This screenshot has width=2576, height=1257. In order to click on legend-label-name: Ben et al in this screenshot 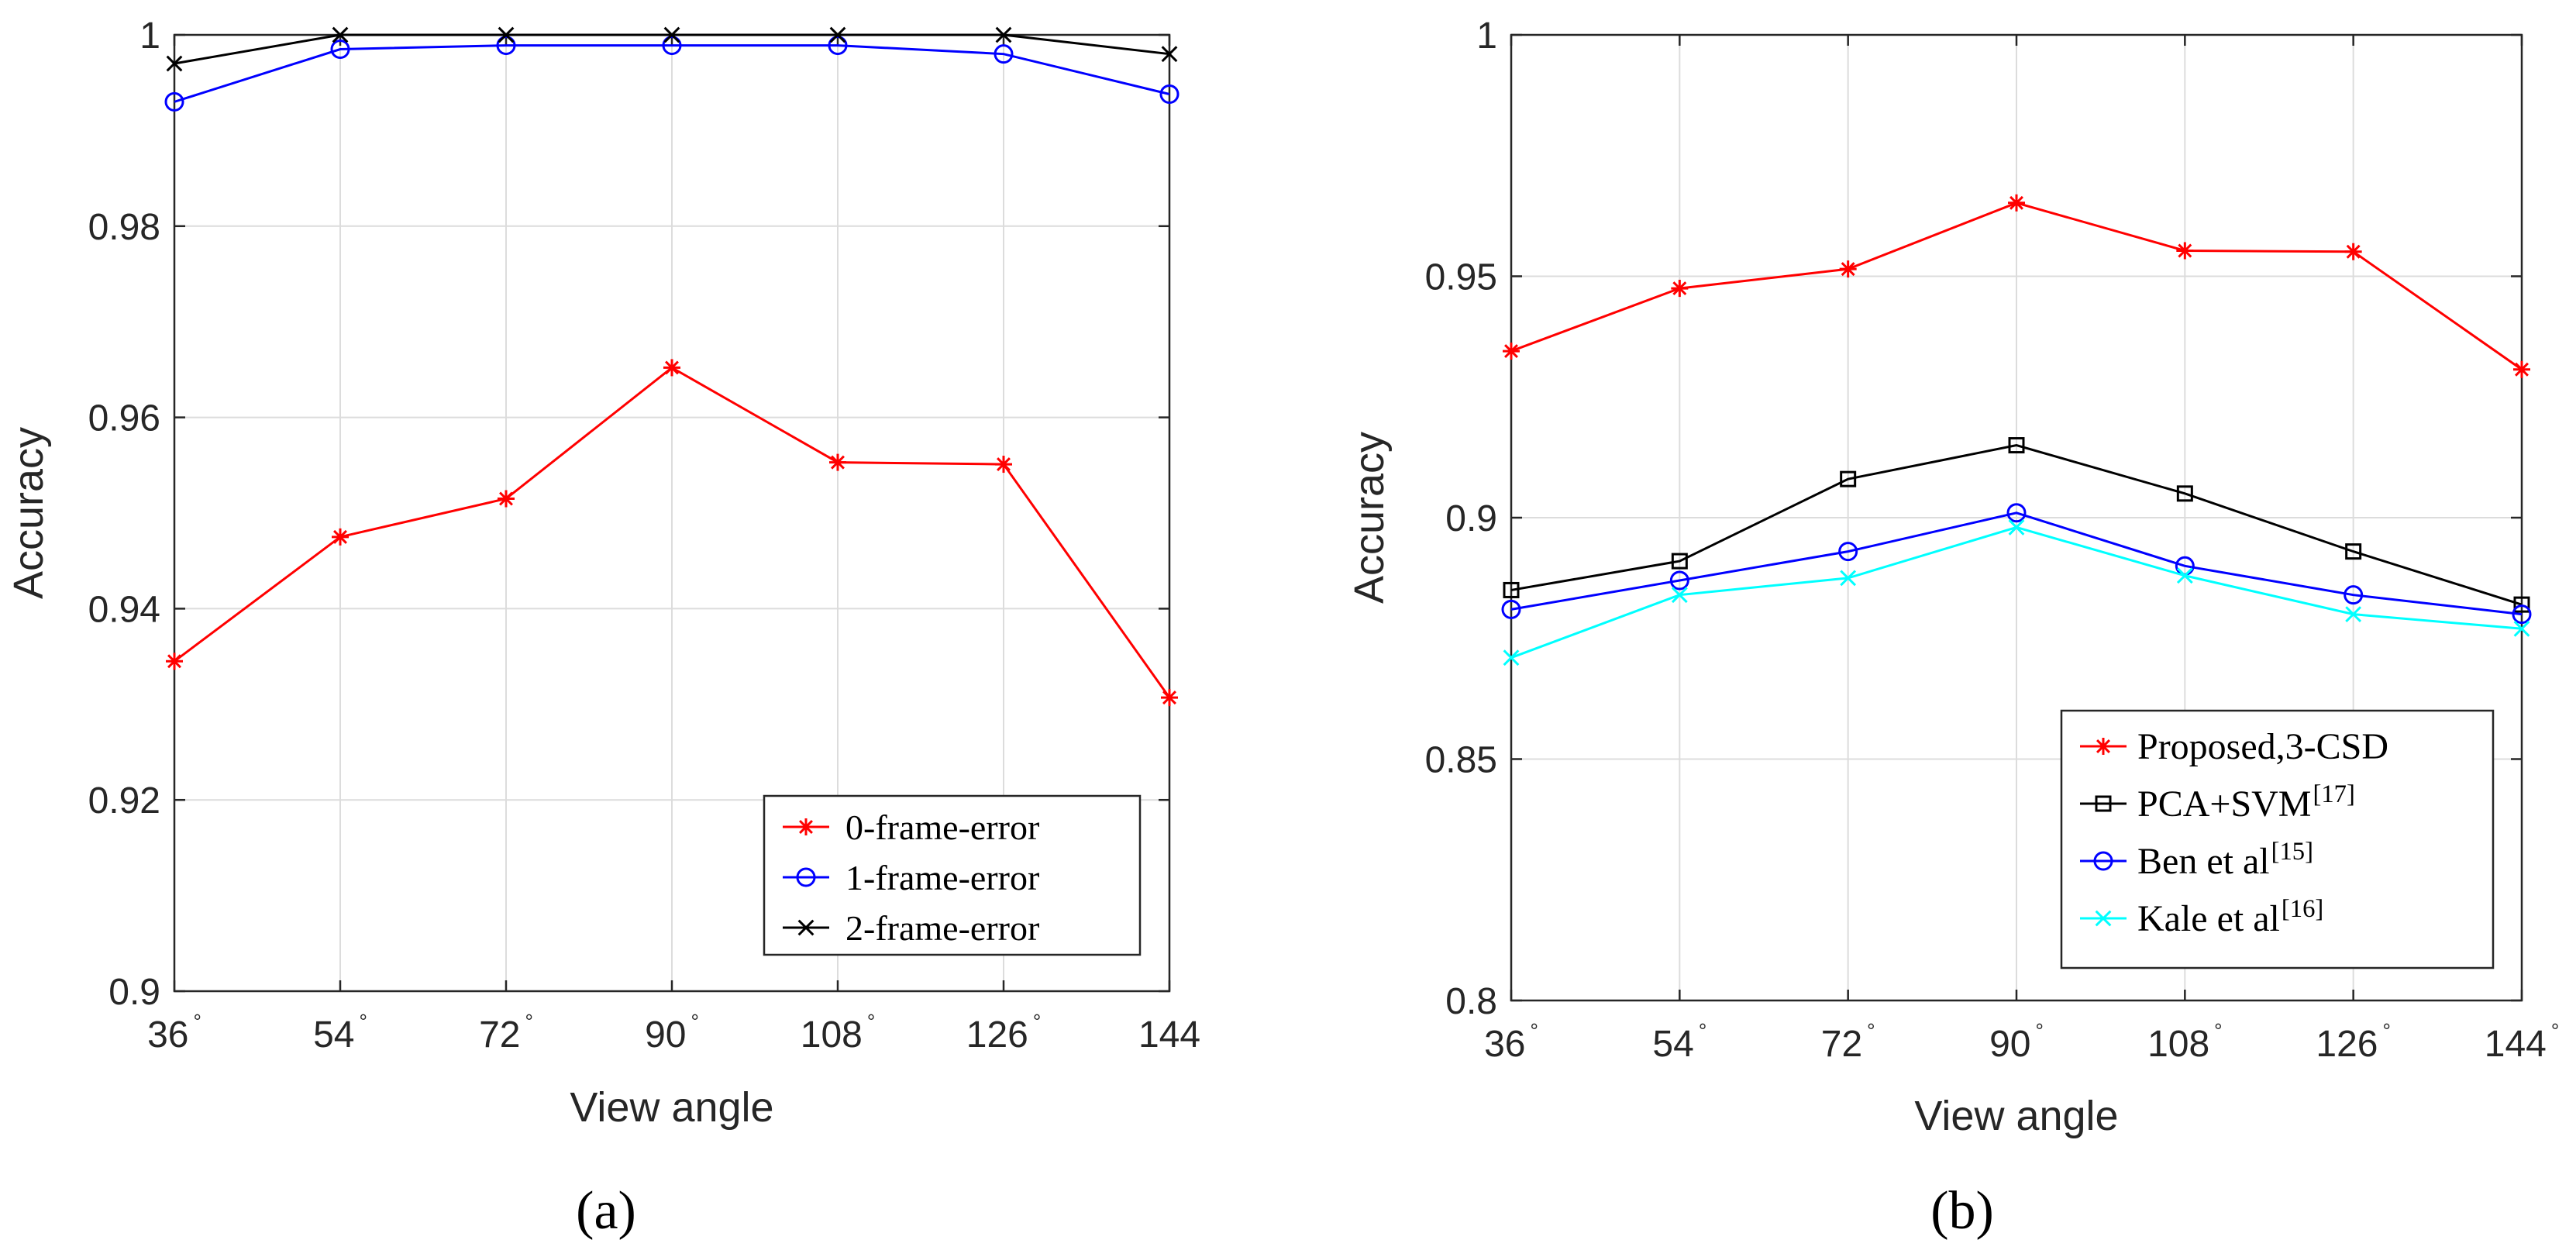, I will do `click(2203, 861)`.